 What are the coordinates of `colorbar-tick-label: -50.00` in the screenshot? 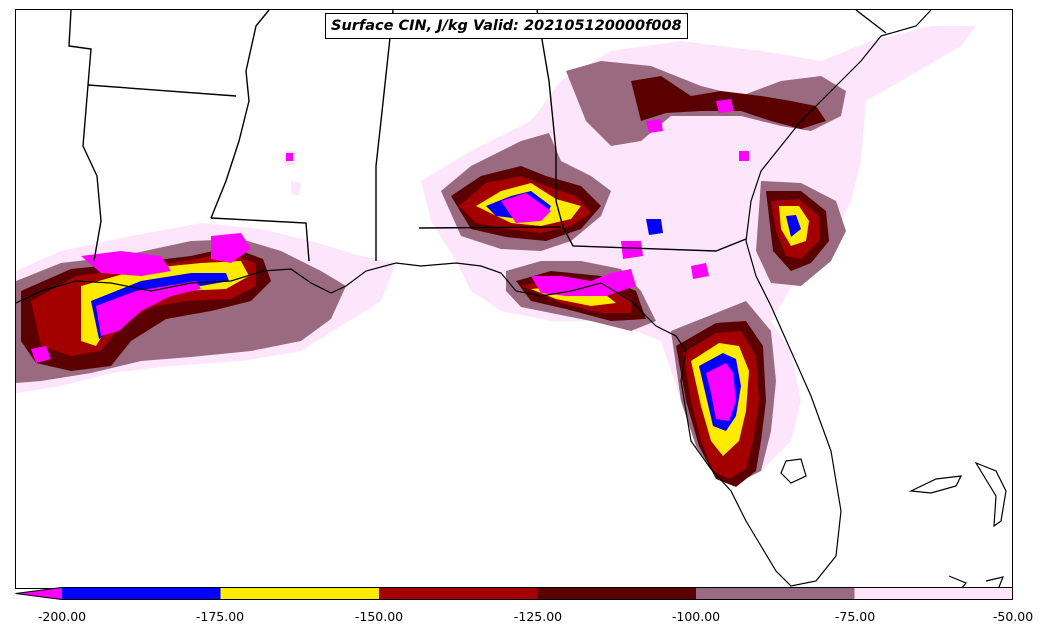 It's located at (1013, 616).